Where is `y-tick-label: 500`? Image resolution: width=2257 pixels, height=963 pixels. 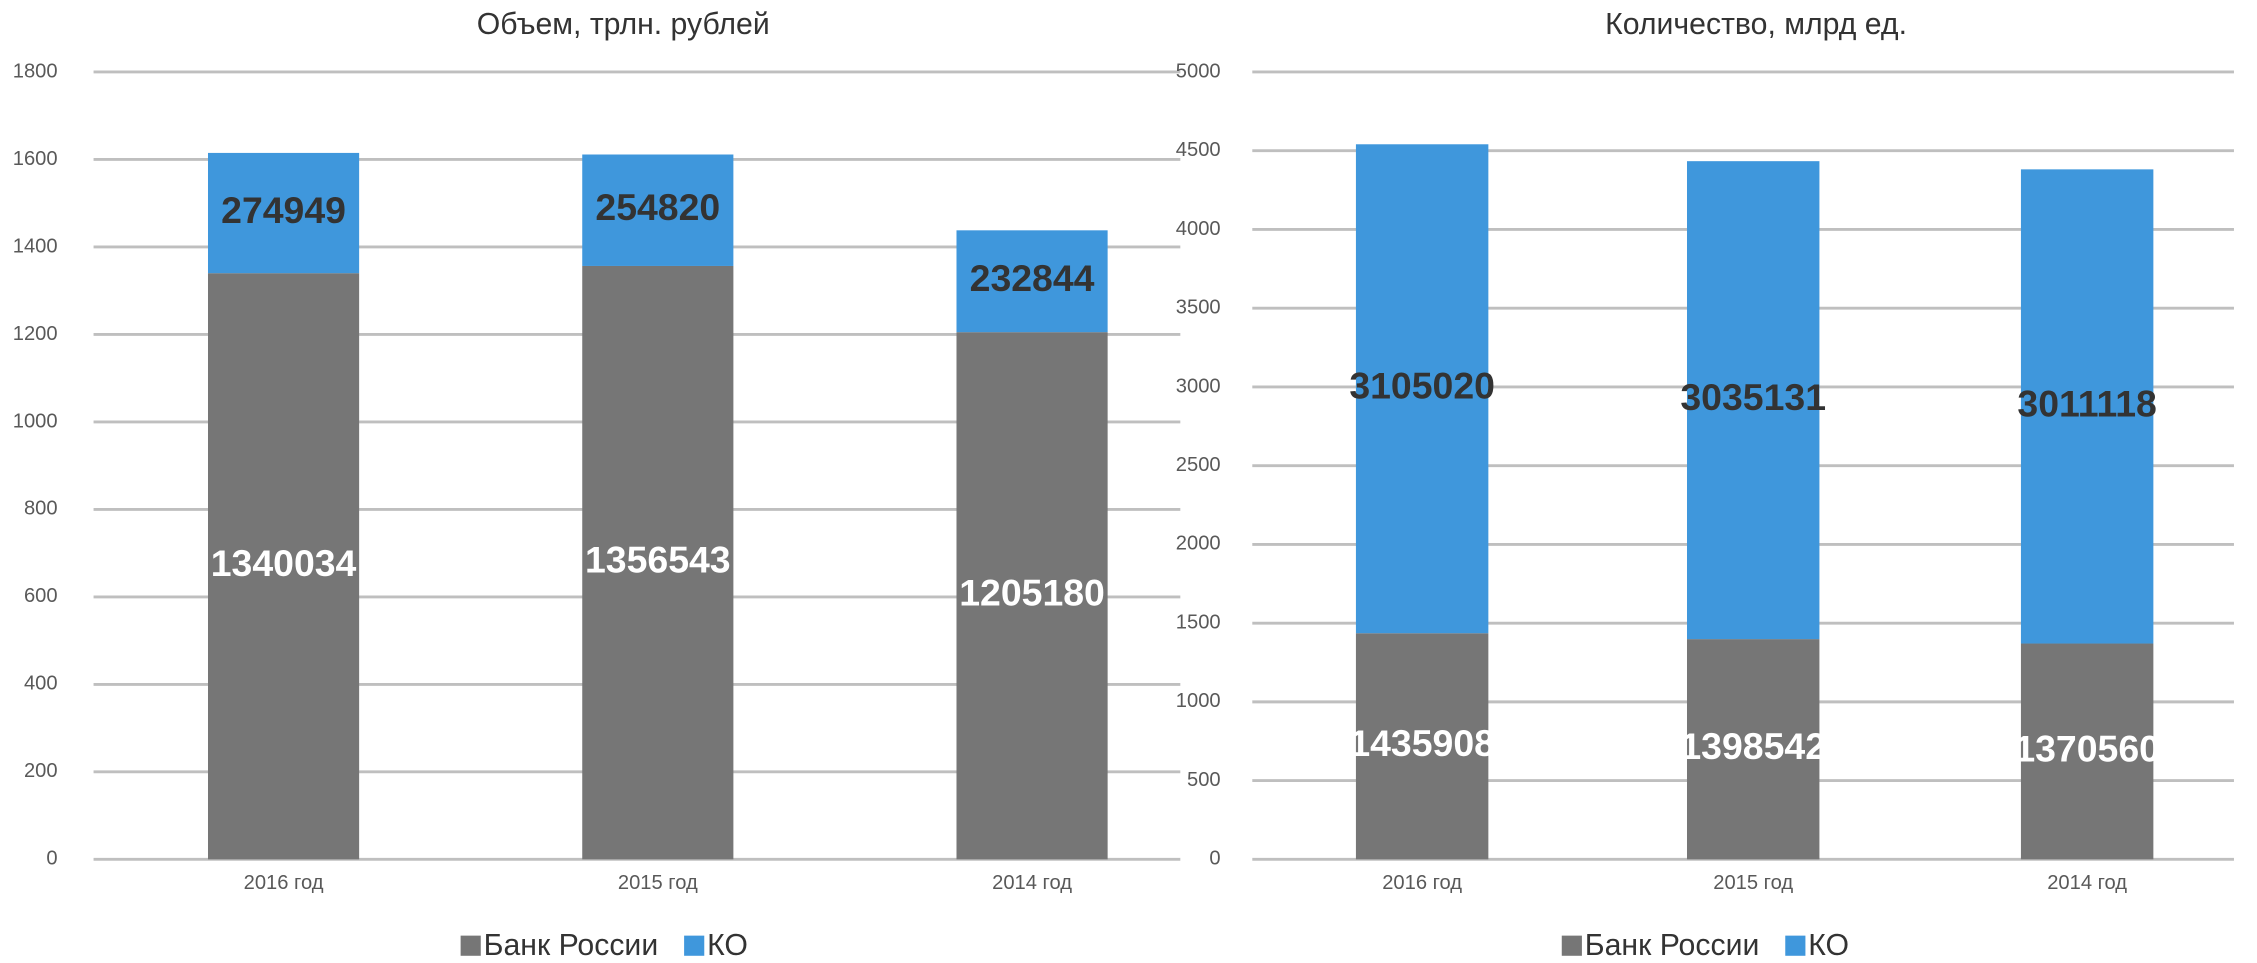 y-tick-label: 500 is located at coordinates (1204, 780).